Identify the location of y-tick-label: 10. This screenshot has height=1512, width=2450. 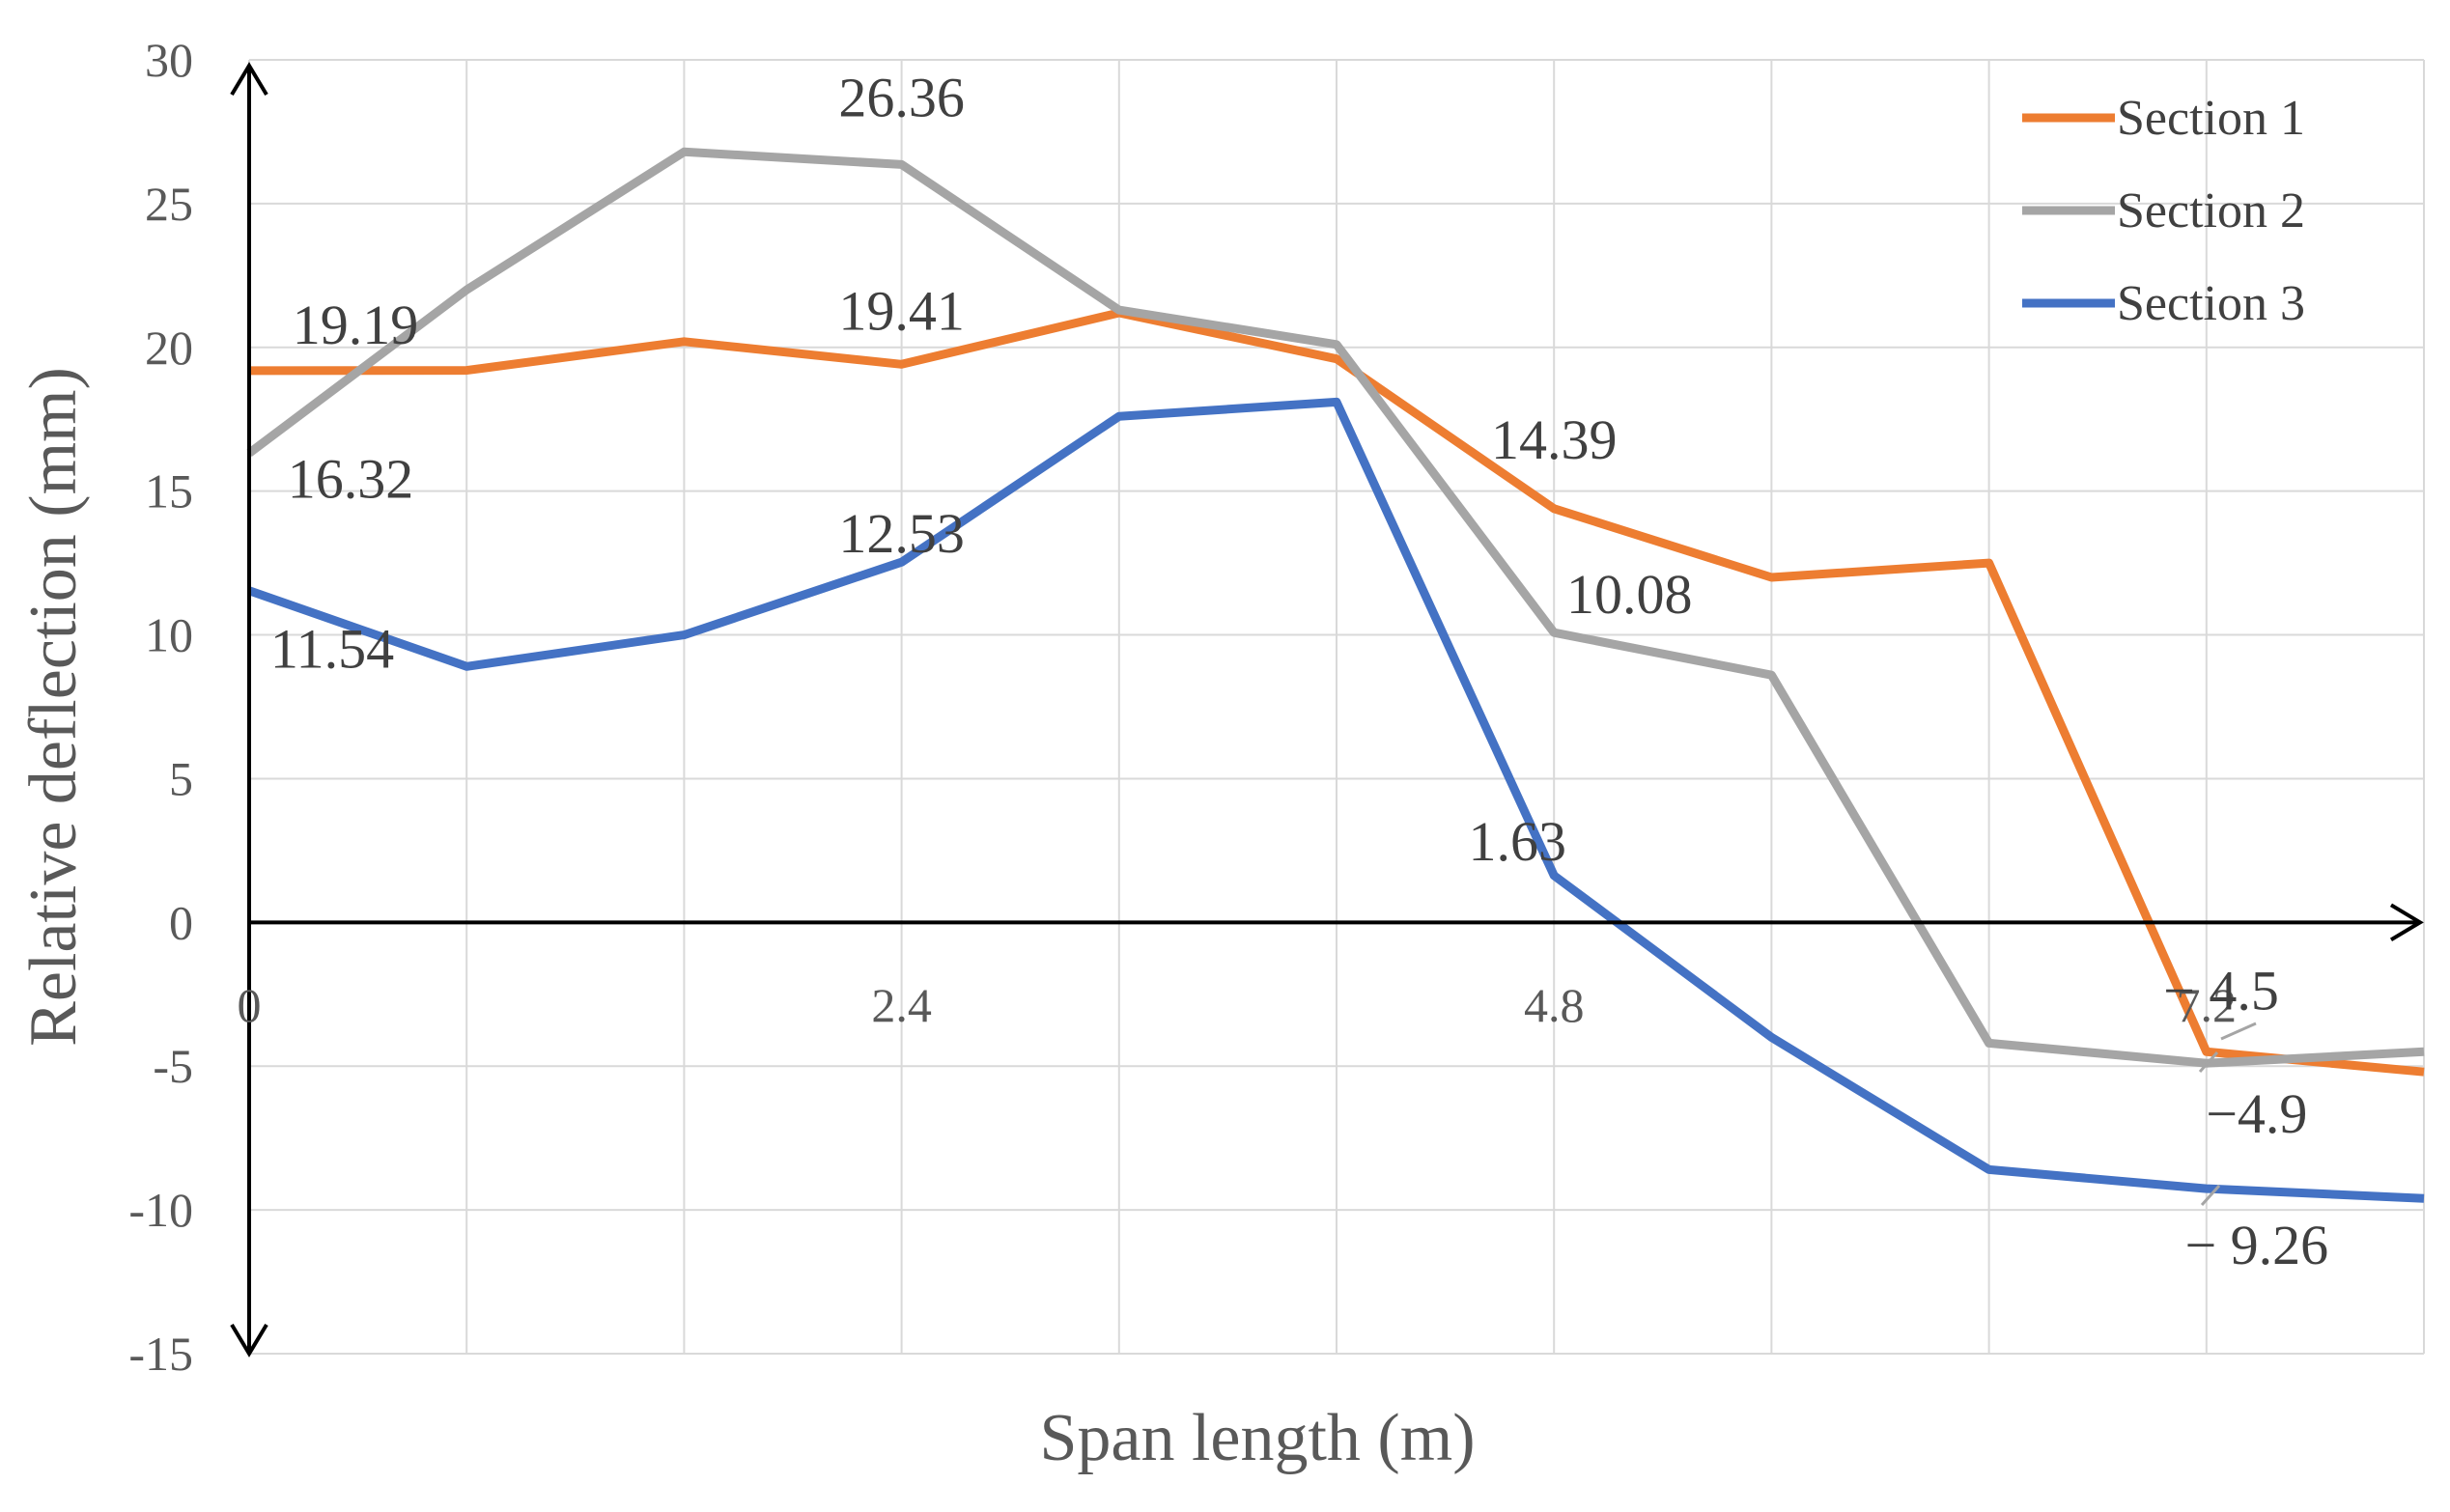
(169, 635).